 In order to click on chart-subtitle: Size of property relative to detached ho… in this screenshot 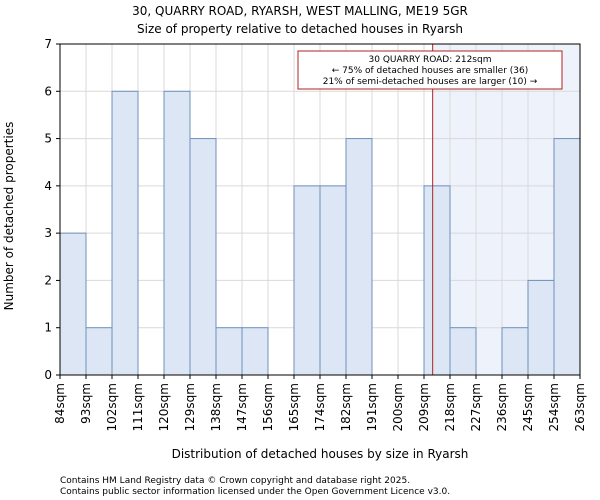, I will do `click(300, 29)`.